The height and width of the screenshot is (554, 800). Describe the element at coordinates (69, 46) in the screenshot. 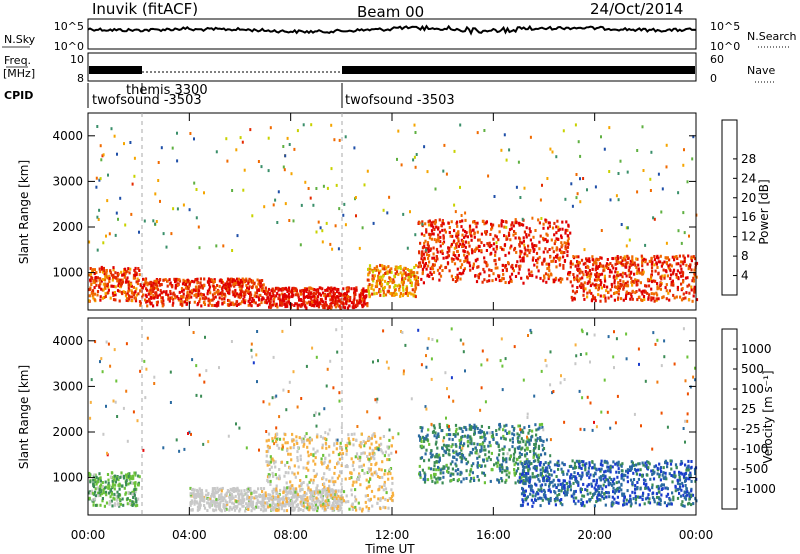

I see `nsky-left-tick-bottom: 10^0` at that location.